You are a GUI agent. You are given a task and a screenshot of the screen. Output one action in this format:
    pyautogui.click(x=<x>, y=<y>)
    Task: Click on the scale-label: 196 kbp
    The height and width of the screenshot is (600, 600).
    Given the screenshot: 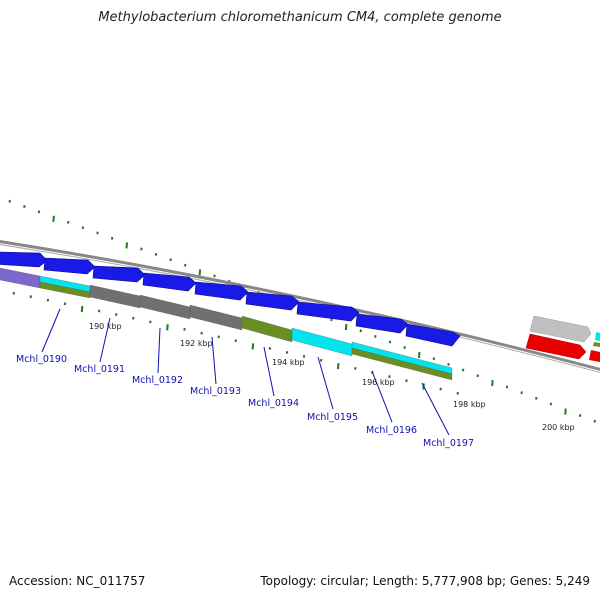 What is the action you would take?
    pyautogui.click(x=378, y=382)
    